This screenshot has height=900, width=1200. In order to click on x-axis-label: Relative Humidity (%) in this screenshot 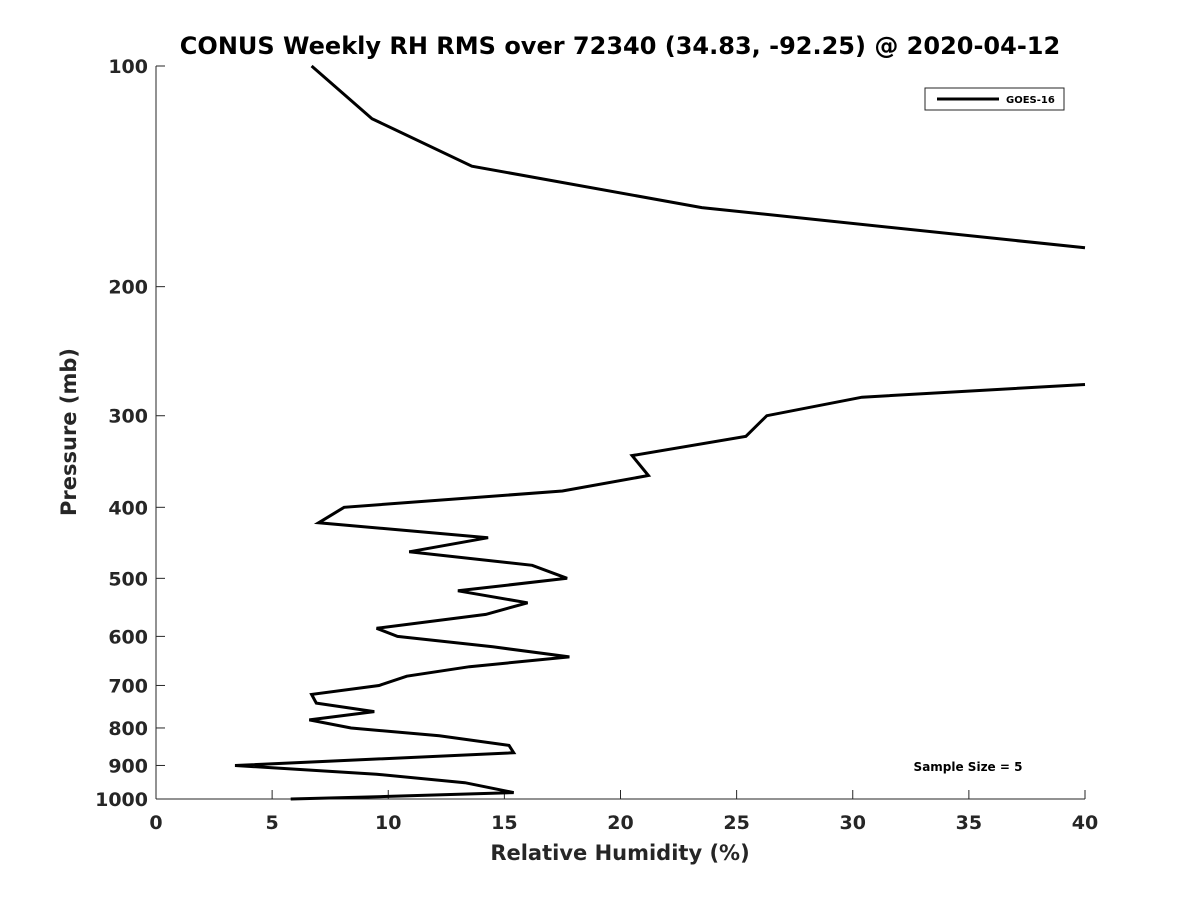, I will do `click(619, 853)`.